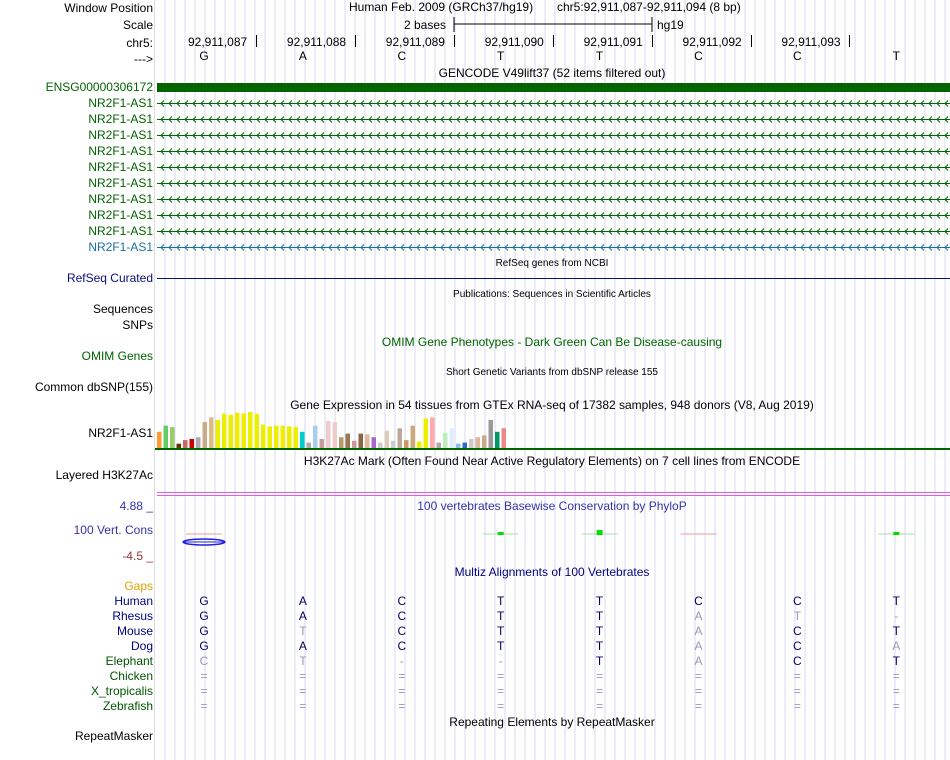  Describe the element at coordinates (99, 87) in the screenshot. I see `gencode-gene-label: ENSG00000306172` at that location.